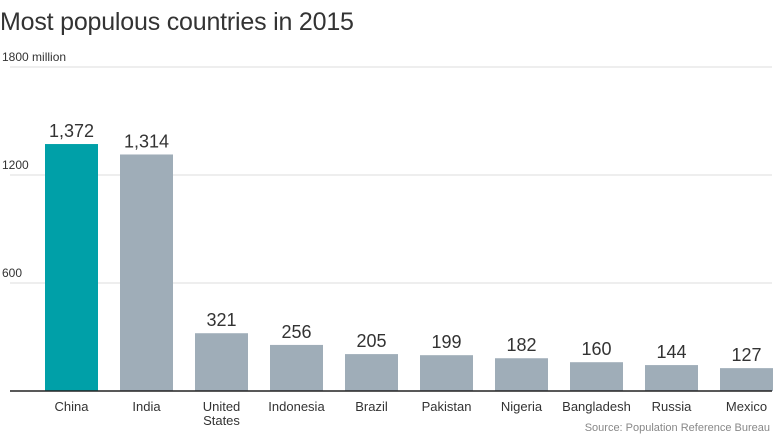  What do you see at coordinates (71, 131) in the screenshot?
I see `data-label: 1,372` at bounding box center [71, 131].